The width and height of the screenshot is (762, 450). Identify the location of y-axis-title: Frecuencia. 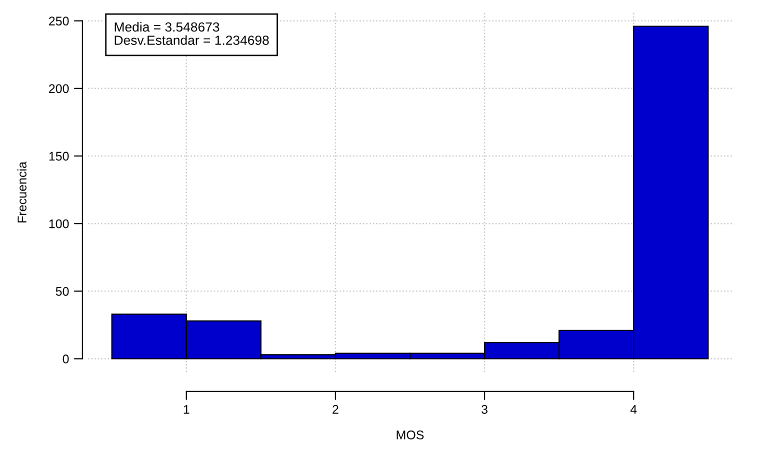
(21, 192).